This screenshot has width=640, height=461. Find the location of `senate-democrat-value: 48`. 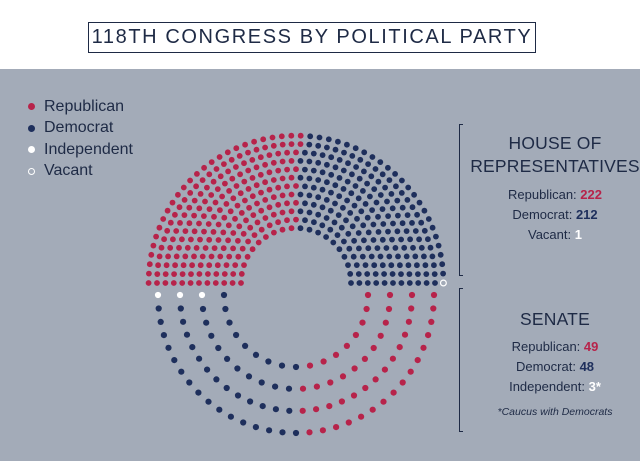

senate-democrat-value: 48 is located at coordinates (587, 366).